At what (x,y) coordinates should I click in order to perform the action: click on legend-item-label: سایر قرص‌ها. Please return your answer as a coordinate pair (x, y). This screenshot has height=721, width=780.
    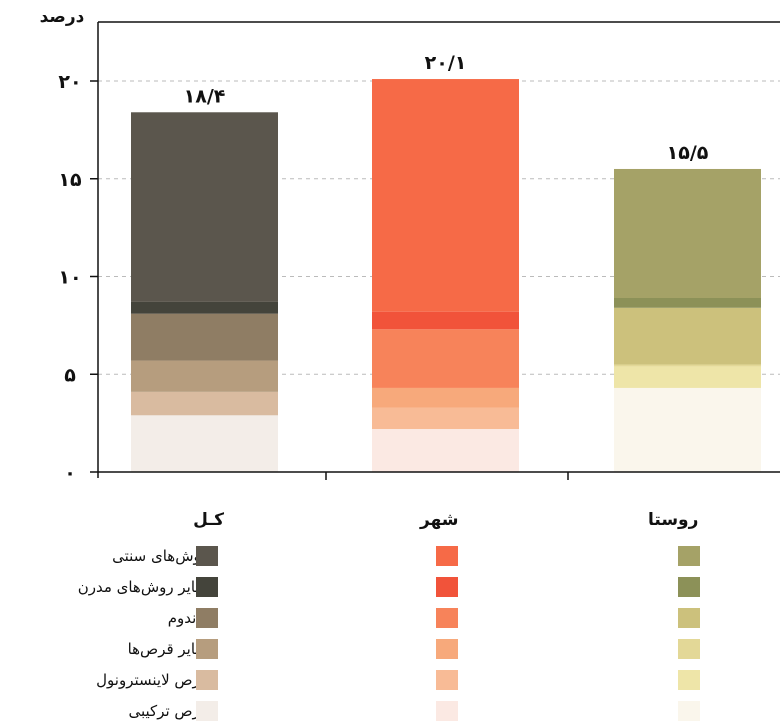
    Looking at the image, I should click on (167, 649).